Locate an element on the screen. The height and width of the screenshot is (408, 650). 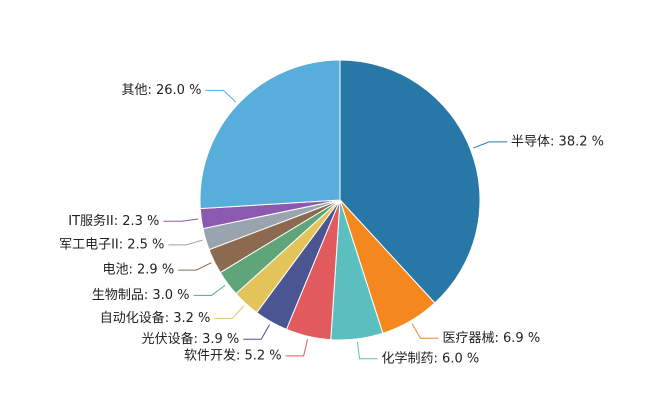
data-label: 医疗器械: 6.9 % is located at coordinates (492, 338).